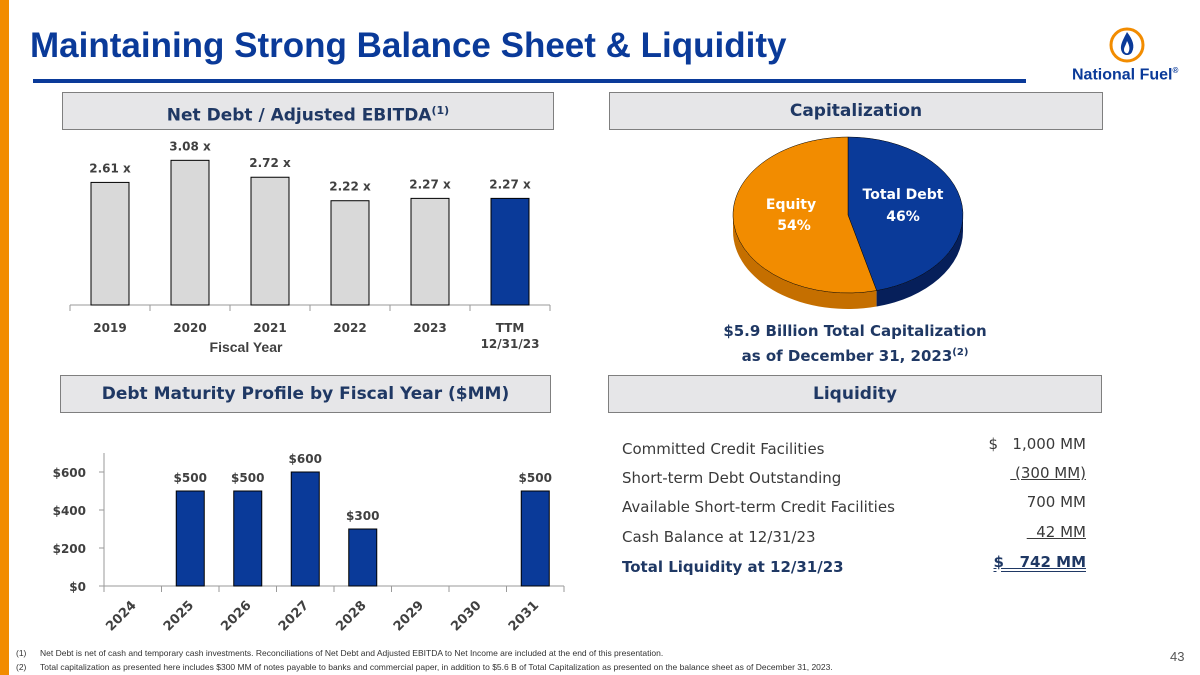 Image resolution: width=1200 pixels, height=675 pixels. Describe the element at coordinates (524, 616) in the screenshot. I see `x-tick-label: 2031` at that location.